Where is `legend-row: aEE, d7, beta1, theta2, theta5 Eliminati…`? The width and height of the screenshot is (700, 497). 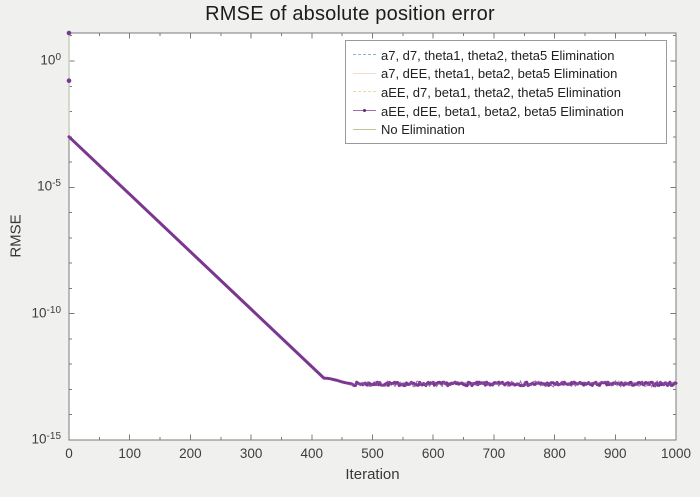
legend-row: aEE, d7, beta1, theta2, theta5 Eliminati… is located at coordinates (509, 92).